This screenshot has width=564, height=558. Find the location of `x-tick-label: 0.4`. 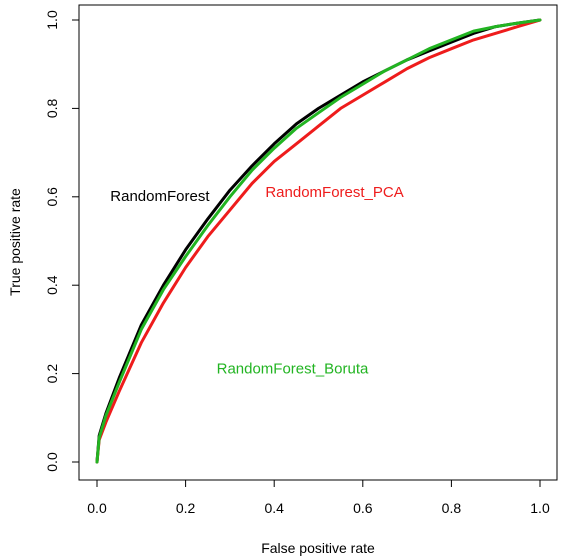

x-tick-label: 0.4 is located at coordinates (274, 508).